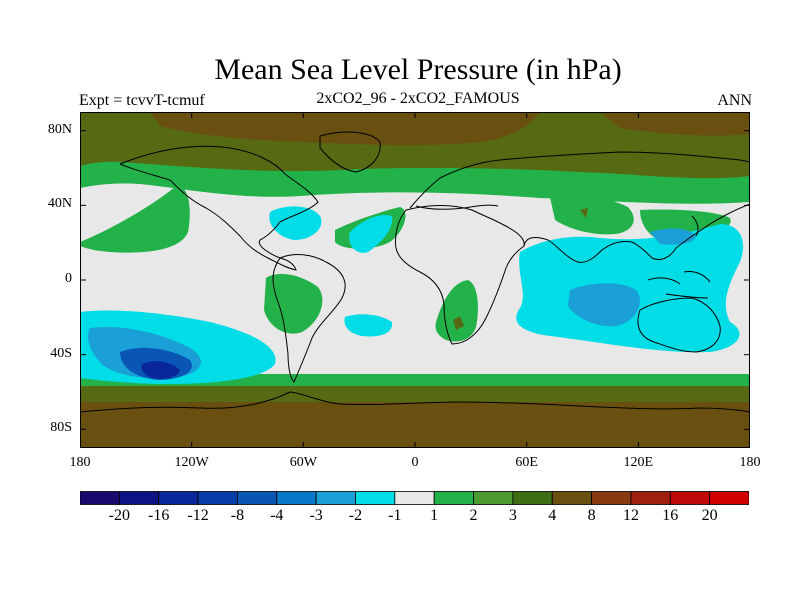  I want to click on arctic-brown-region, so click(345, 129).